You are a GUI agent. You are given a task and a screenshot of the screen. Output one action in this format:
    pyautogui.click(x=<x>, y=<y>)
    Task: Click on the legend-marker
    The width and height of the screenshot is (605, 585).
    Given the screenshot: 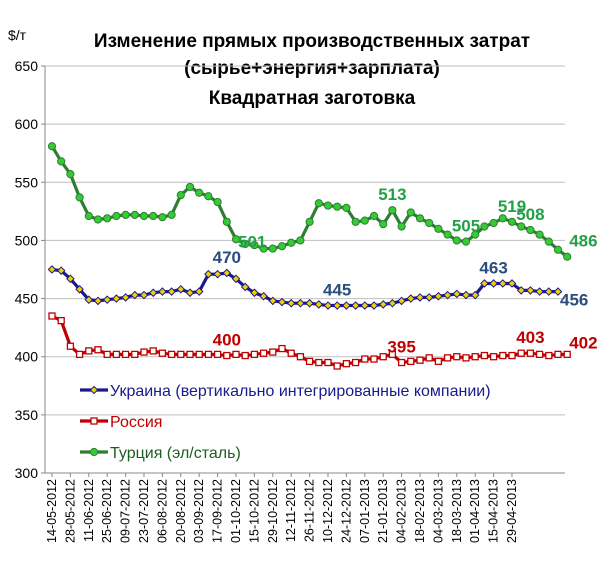 What is the action you would take?
    pyautogui.click(x=94, y=390)
    